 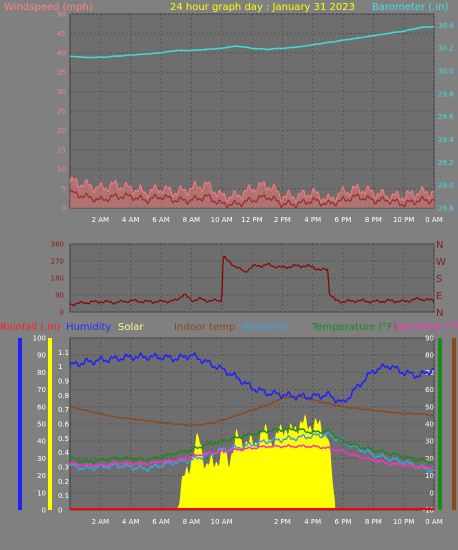 I want to click on windspeed-tick-label: 25, so click(x=61, y=112).